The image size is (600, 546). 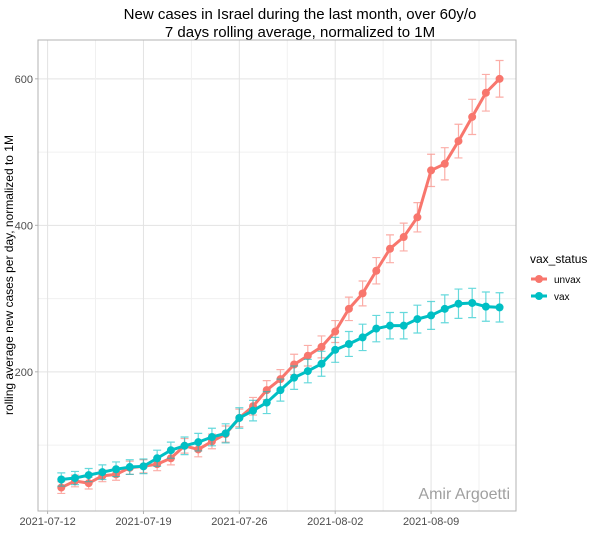 What do you see at coordinates (24, 373) in the screenshot?
I see `y-tick-label: 200` at bounding box center [24, 373].